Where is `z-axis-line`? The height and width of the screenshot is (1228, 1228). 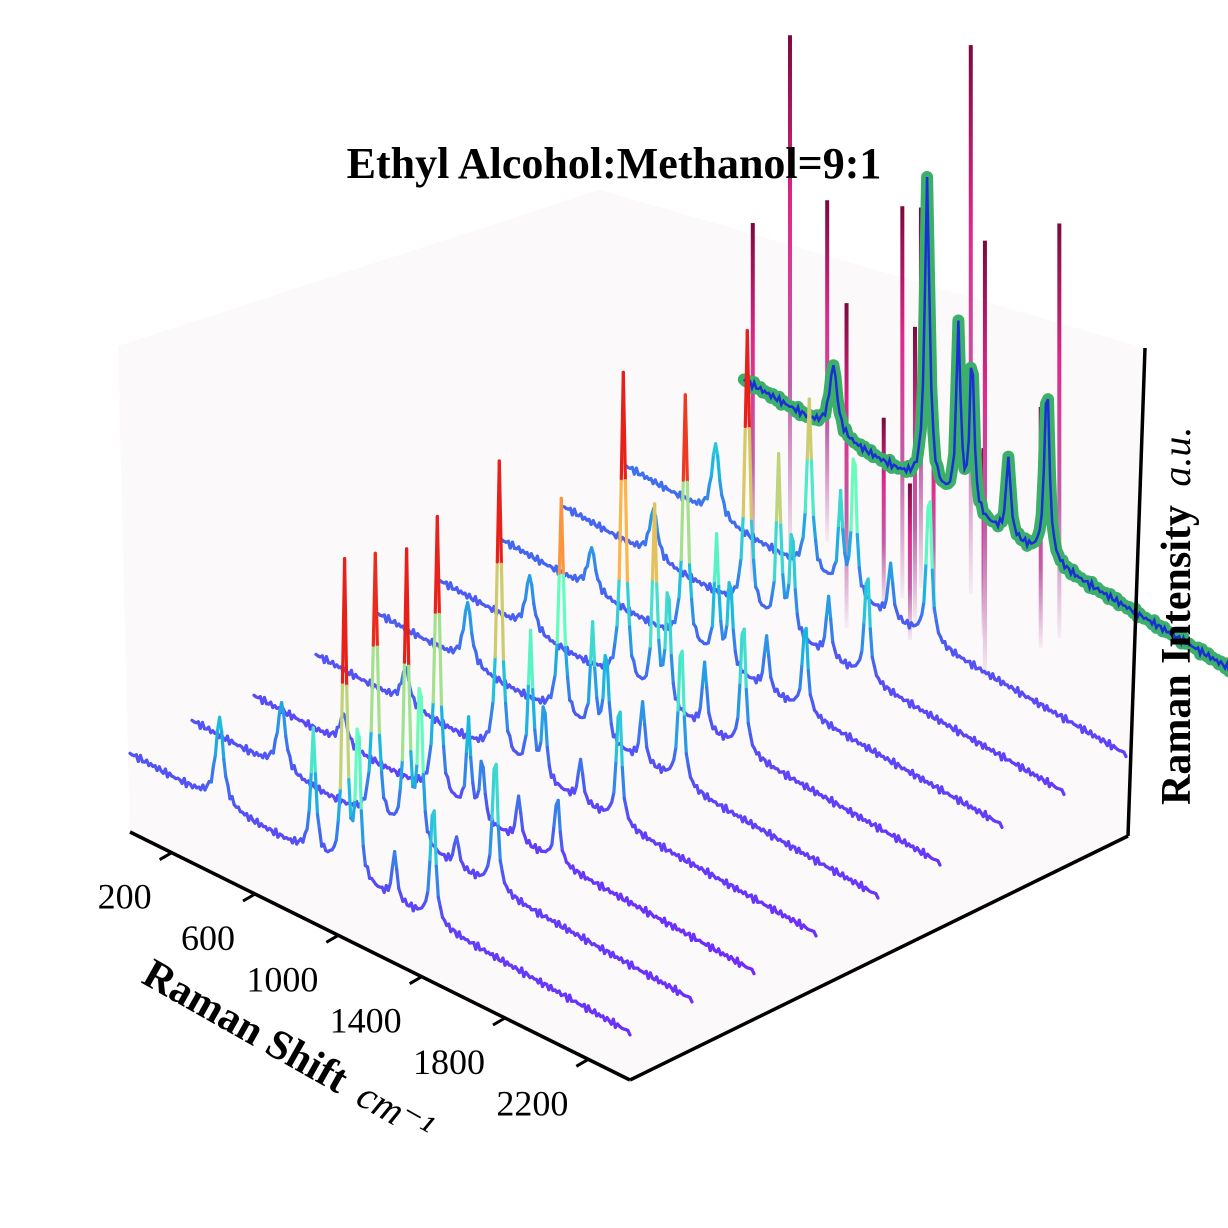 z-axis-line is located at coordinates (1136, 592).